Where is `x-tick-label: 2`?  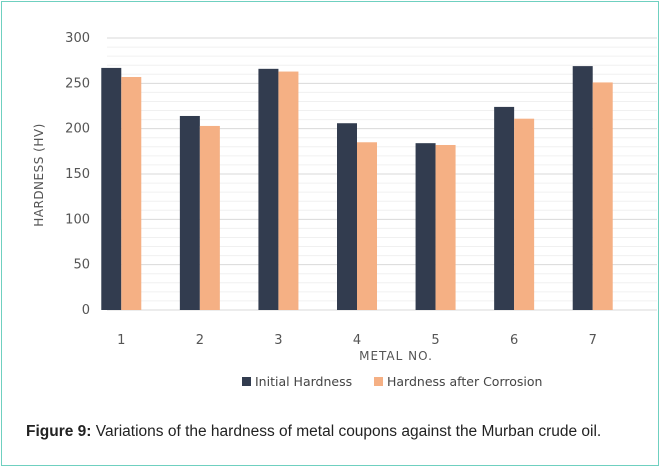 x-tick-label: 2 is located at coordinates (200, 340).